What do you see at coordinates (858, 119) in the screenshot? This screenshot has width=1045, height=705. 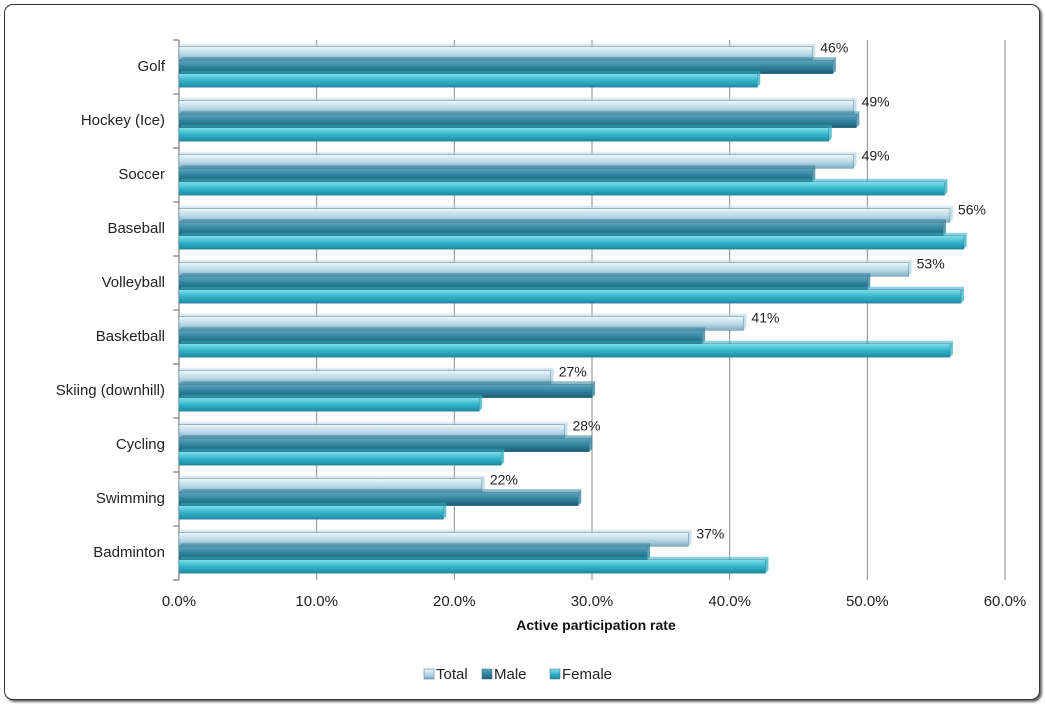 I see `bar-male-hockey-ice-side` at bounding box center [858, 119].